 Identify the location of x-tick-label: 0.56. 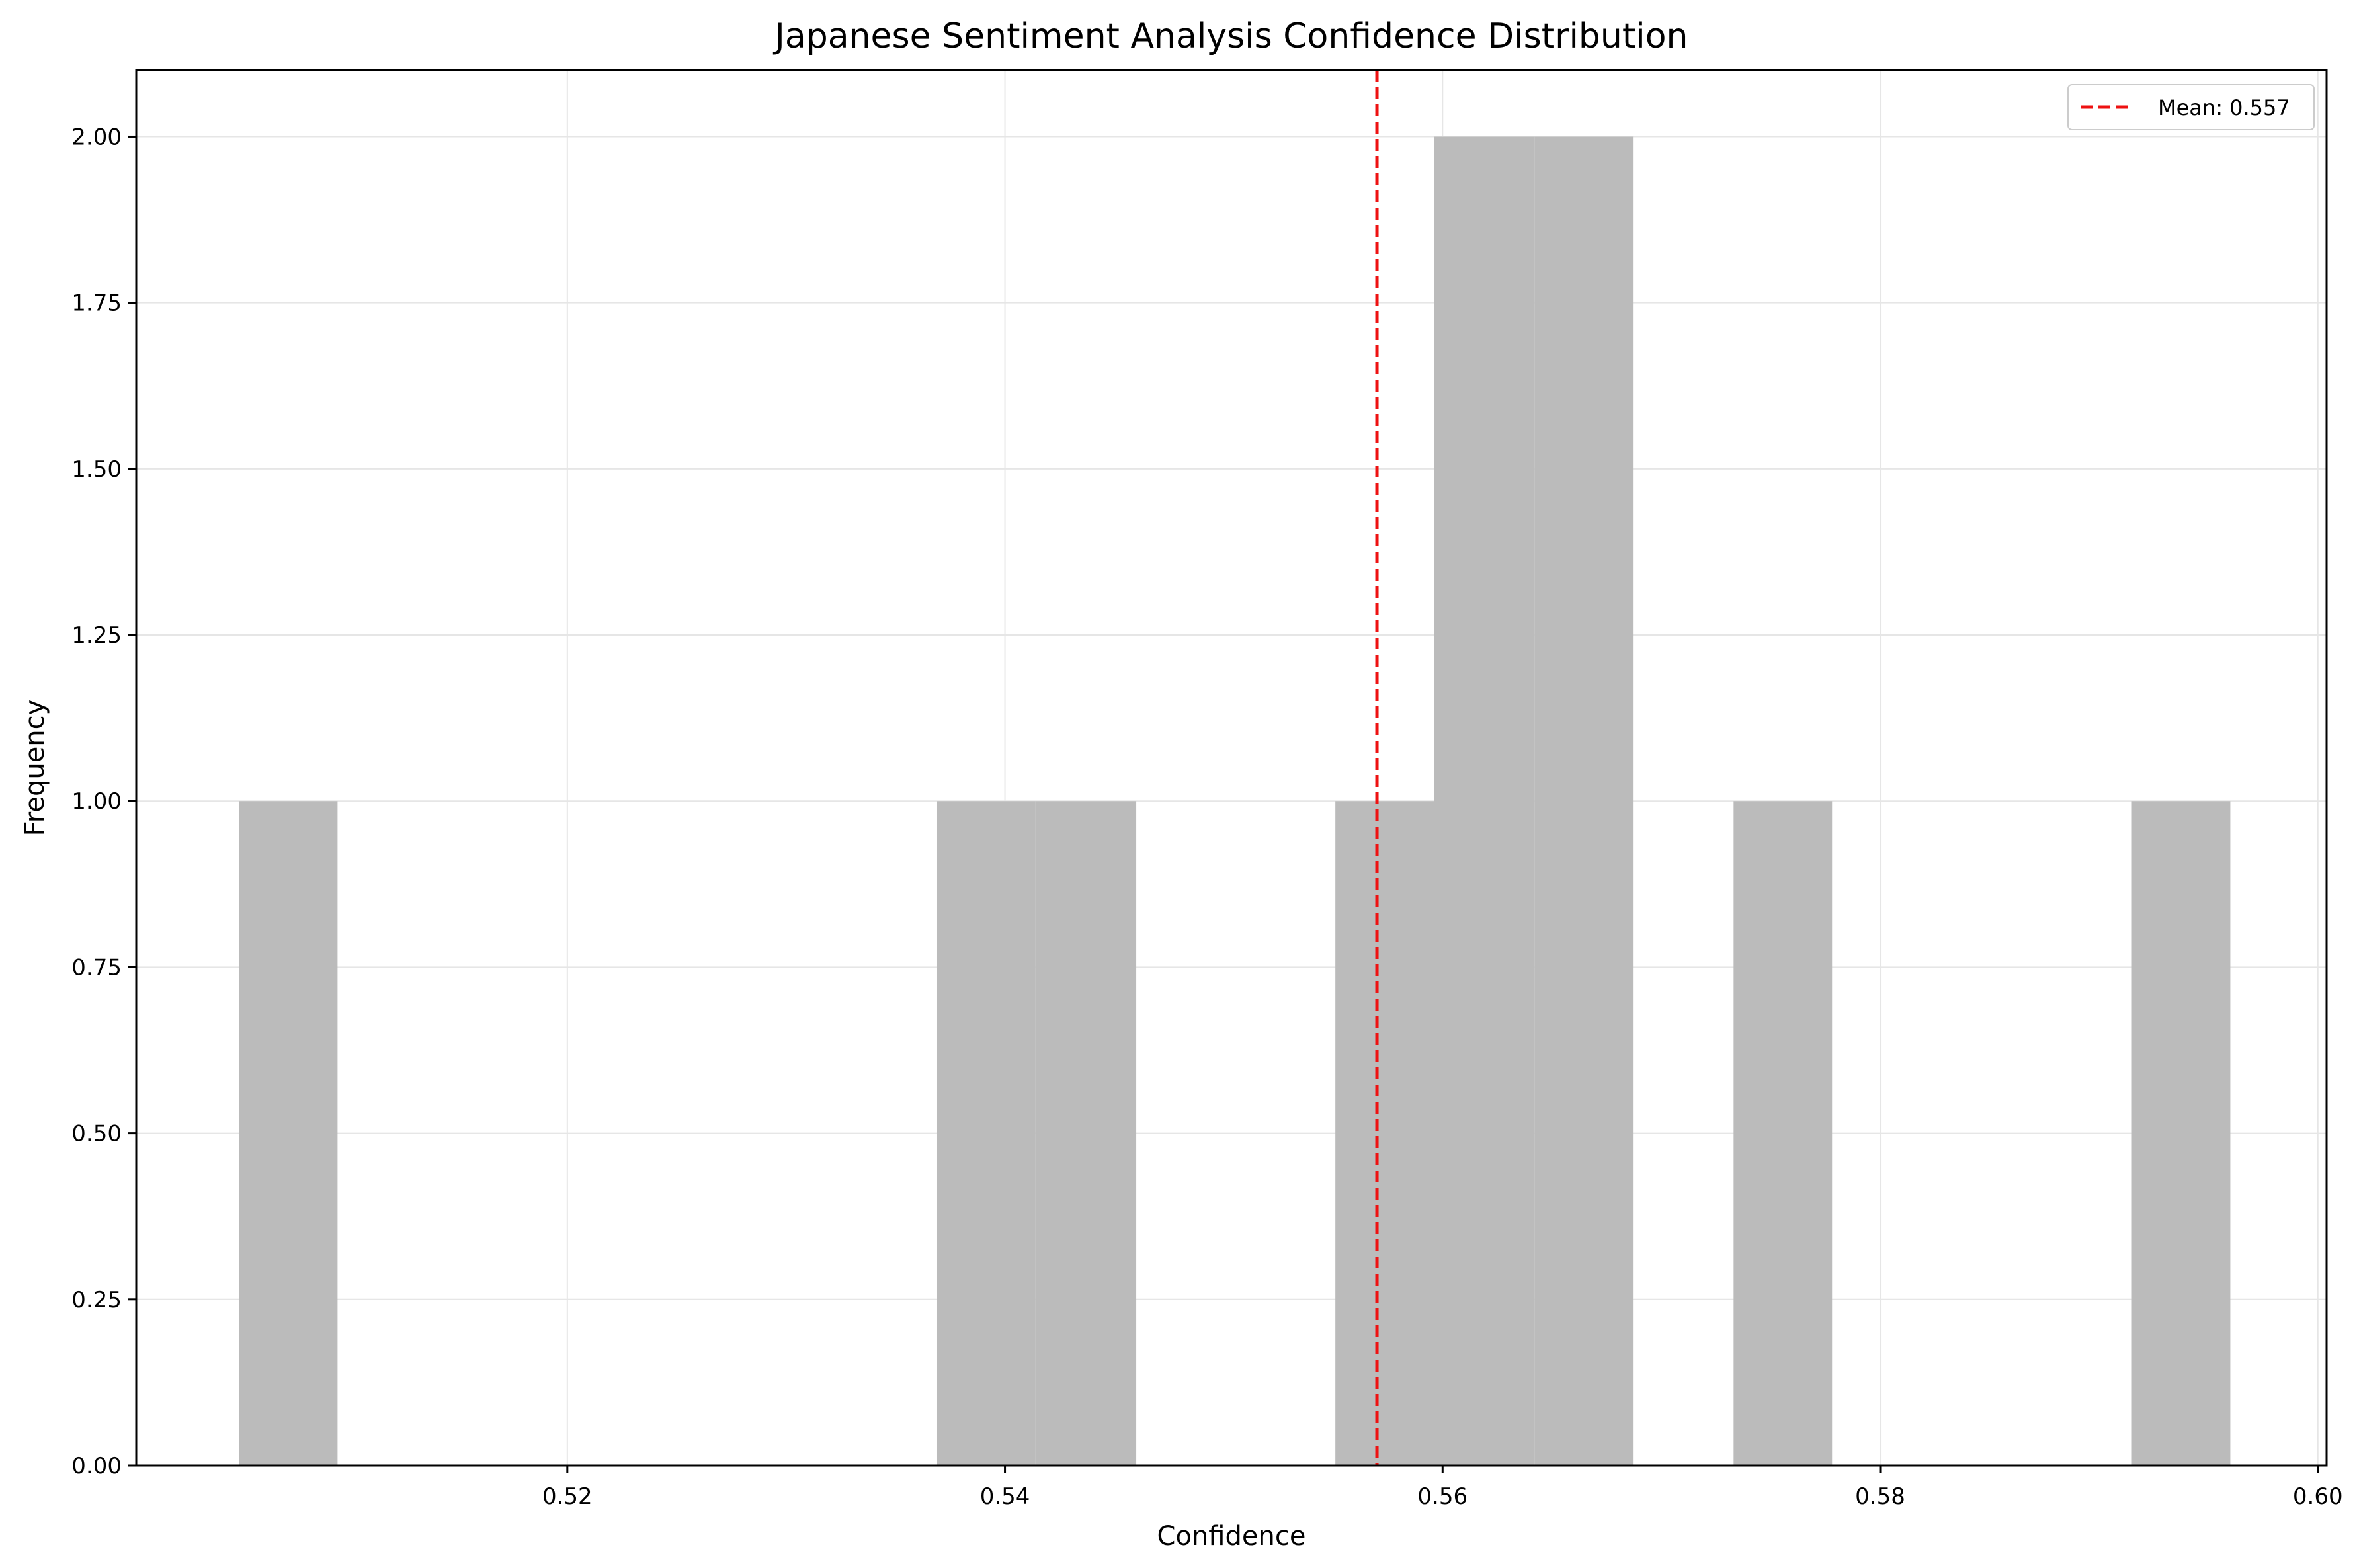
(1442, 1496).